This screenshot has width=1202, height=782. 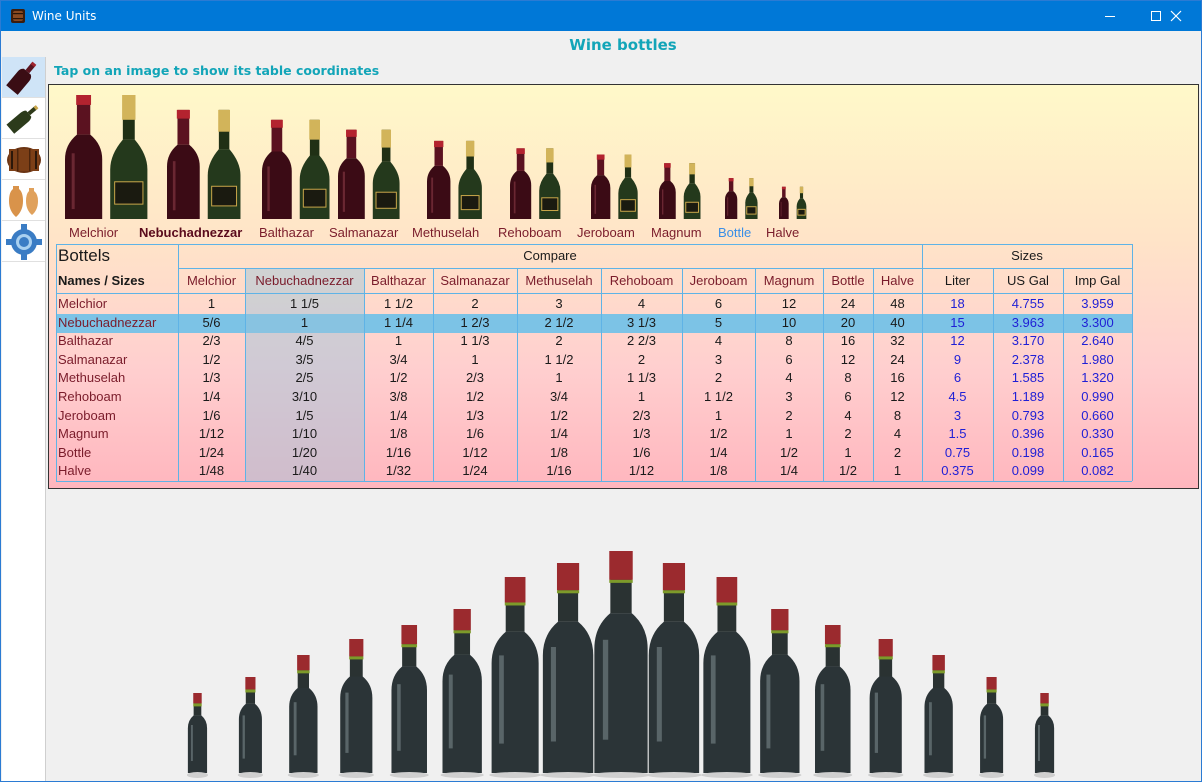 What do you see at coordinates (211, 471) in the screenshot?
I see `table-cell: 1/48` at bounding box center [211, 471].